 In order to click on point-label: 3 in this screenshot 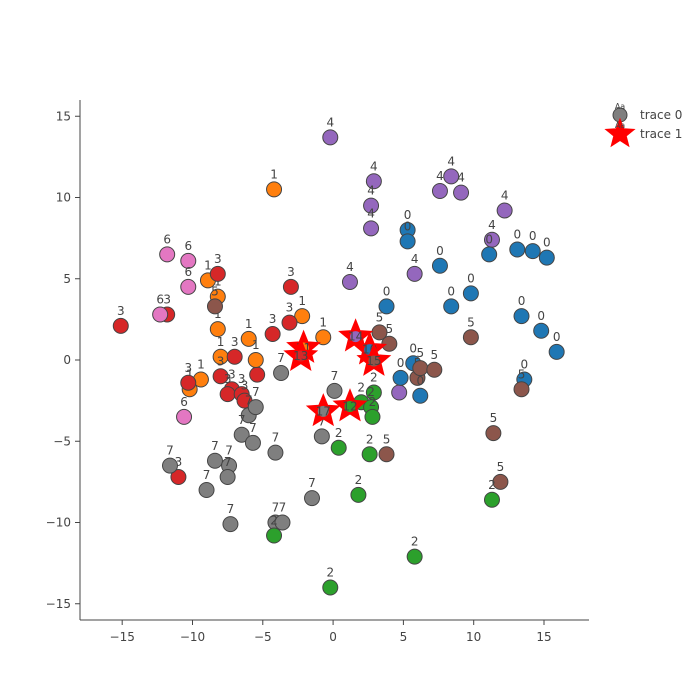, I will do `click(221, 361)`.